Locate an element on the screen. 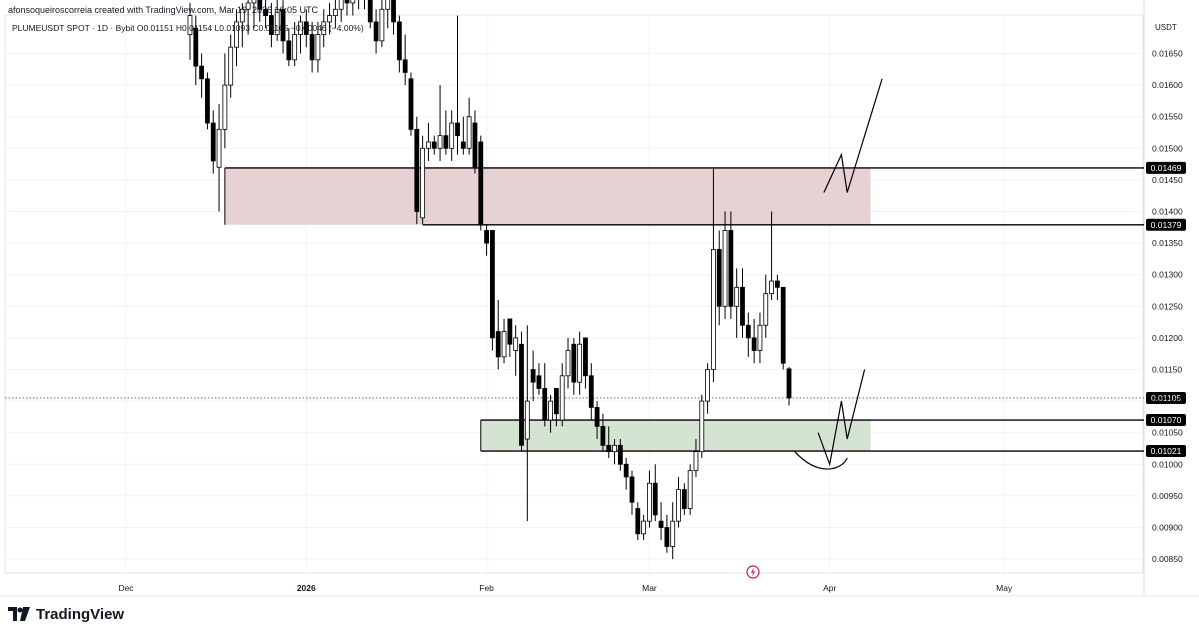  support-zone is located at coordinates (675, 436).